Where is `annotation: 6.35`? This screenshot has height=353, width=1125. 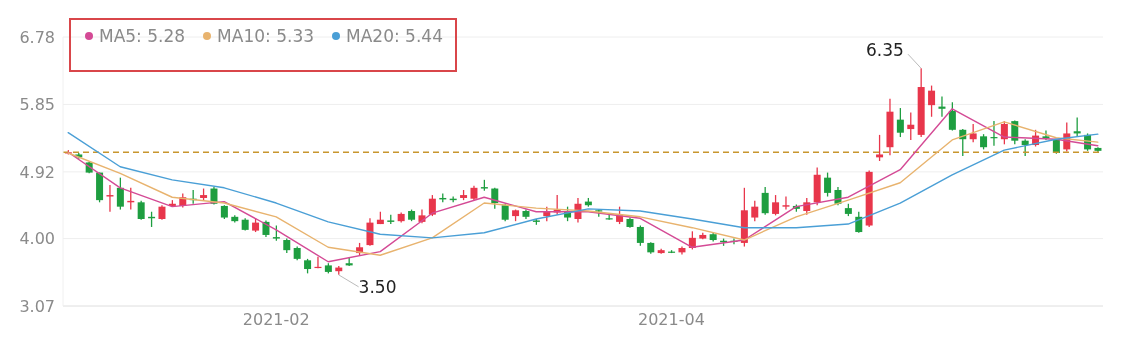
annotation: 6.35 is located at coordinates (885, 50).